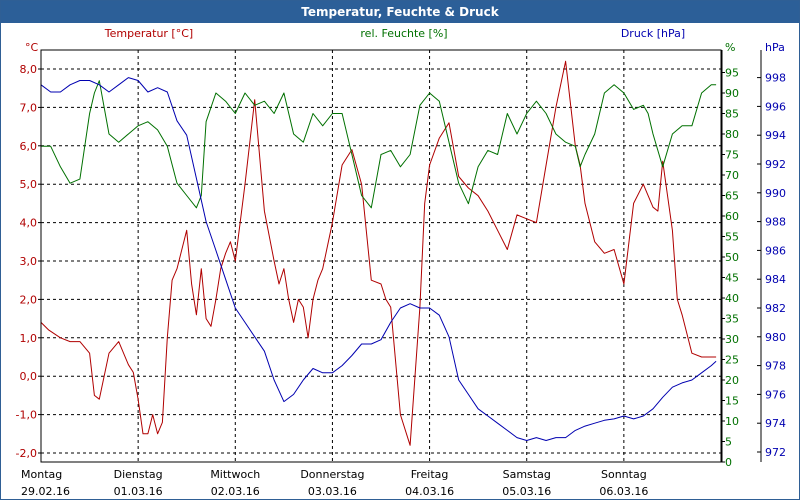 The height and width of the screenshot is (500, 800). I want to click on humidity-tick-label: 65, so click(732, 196).